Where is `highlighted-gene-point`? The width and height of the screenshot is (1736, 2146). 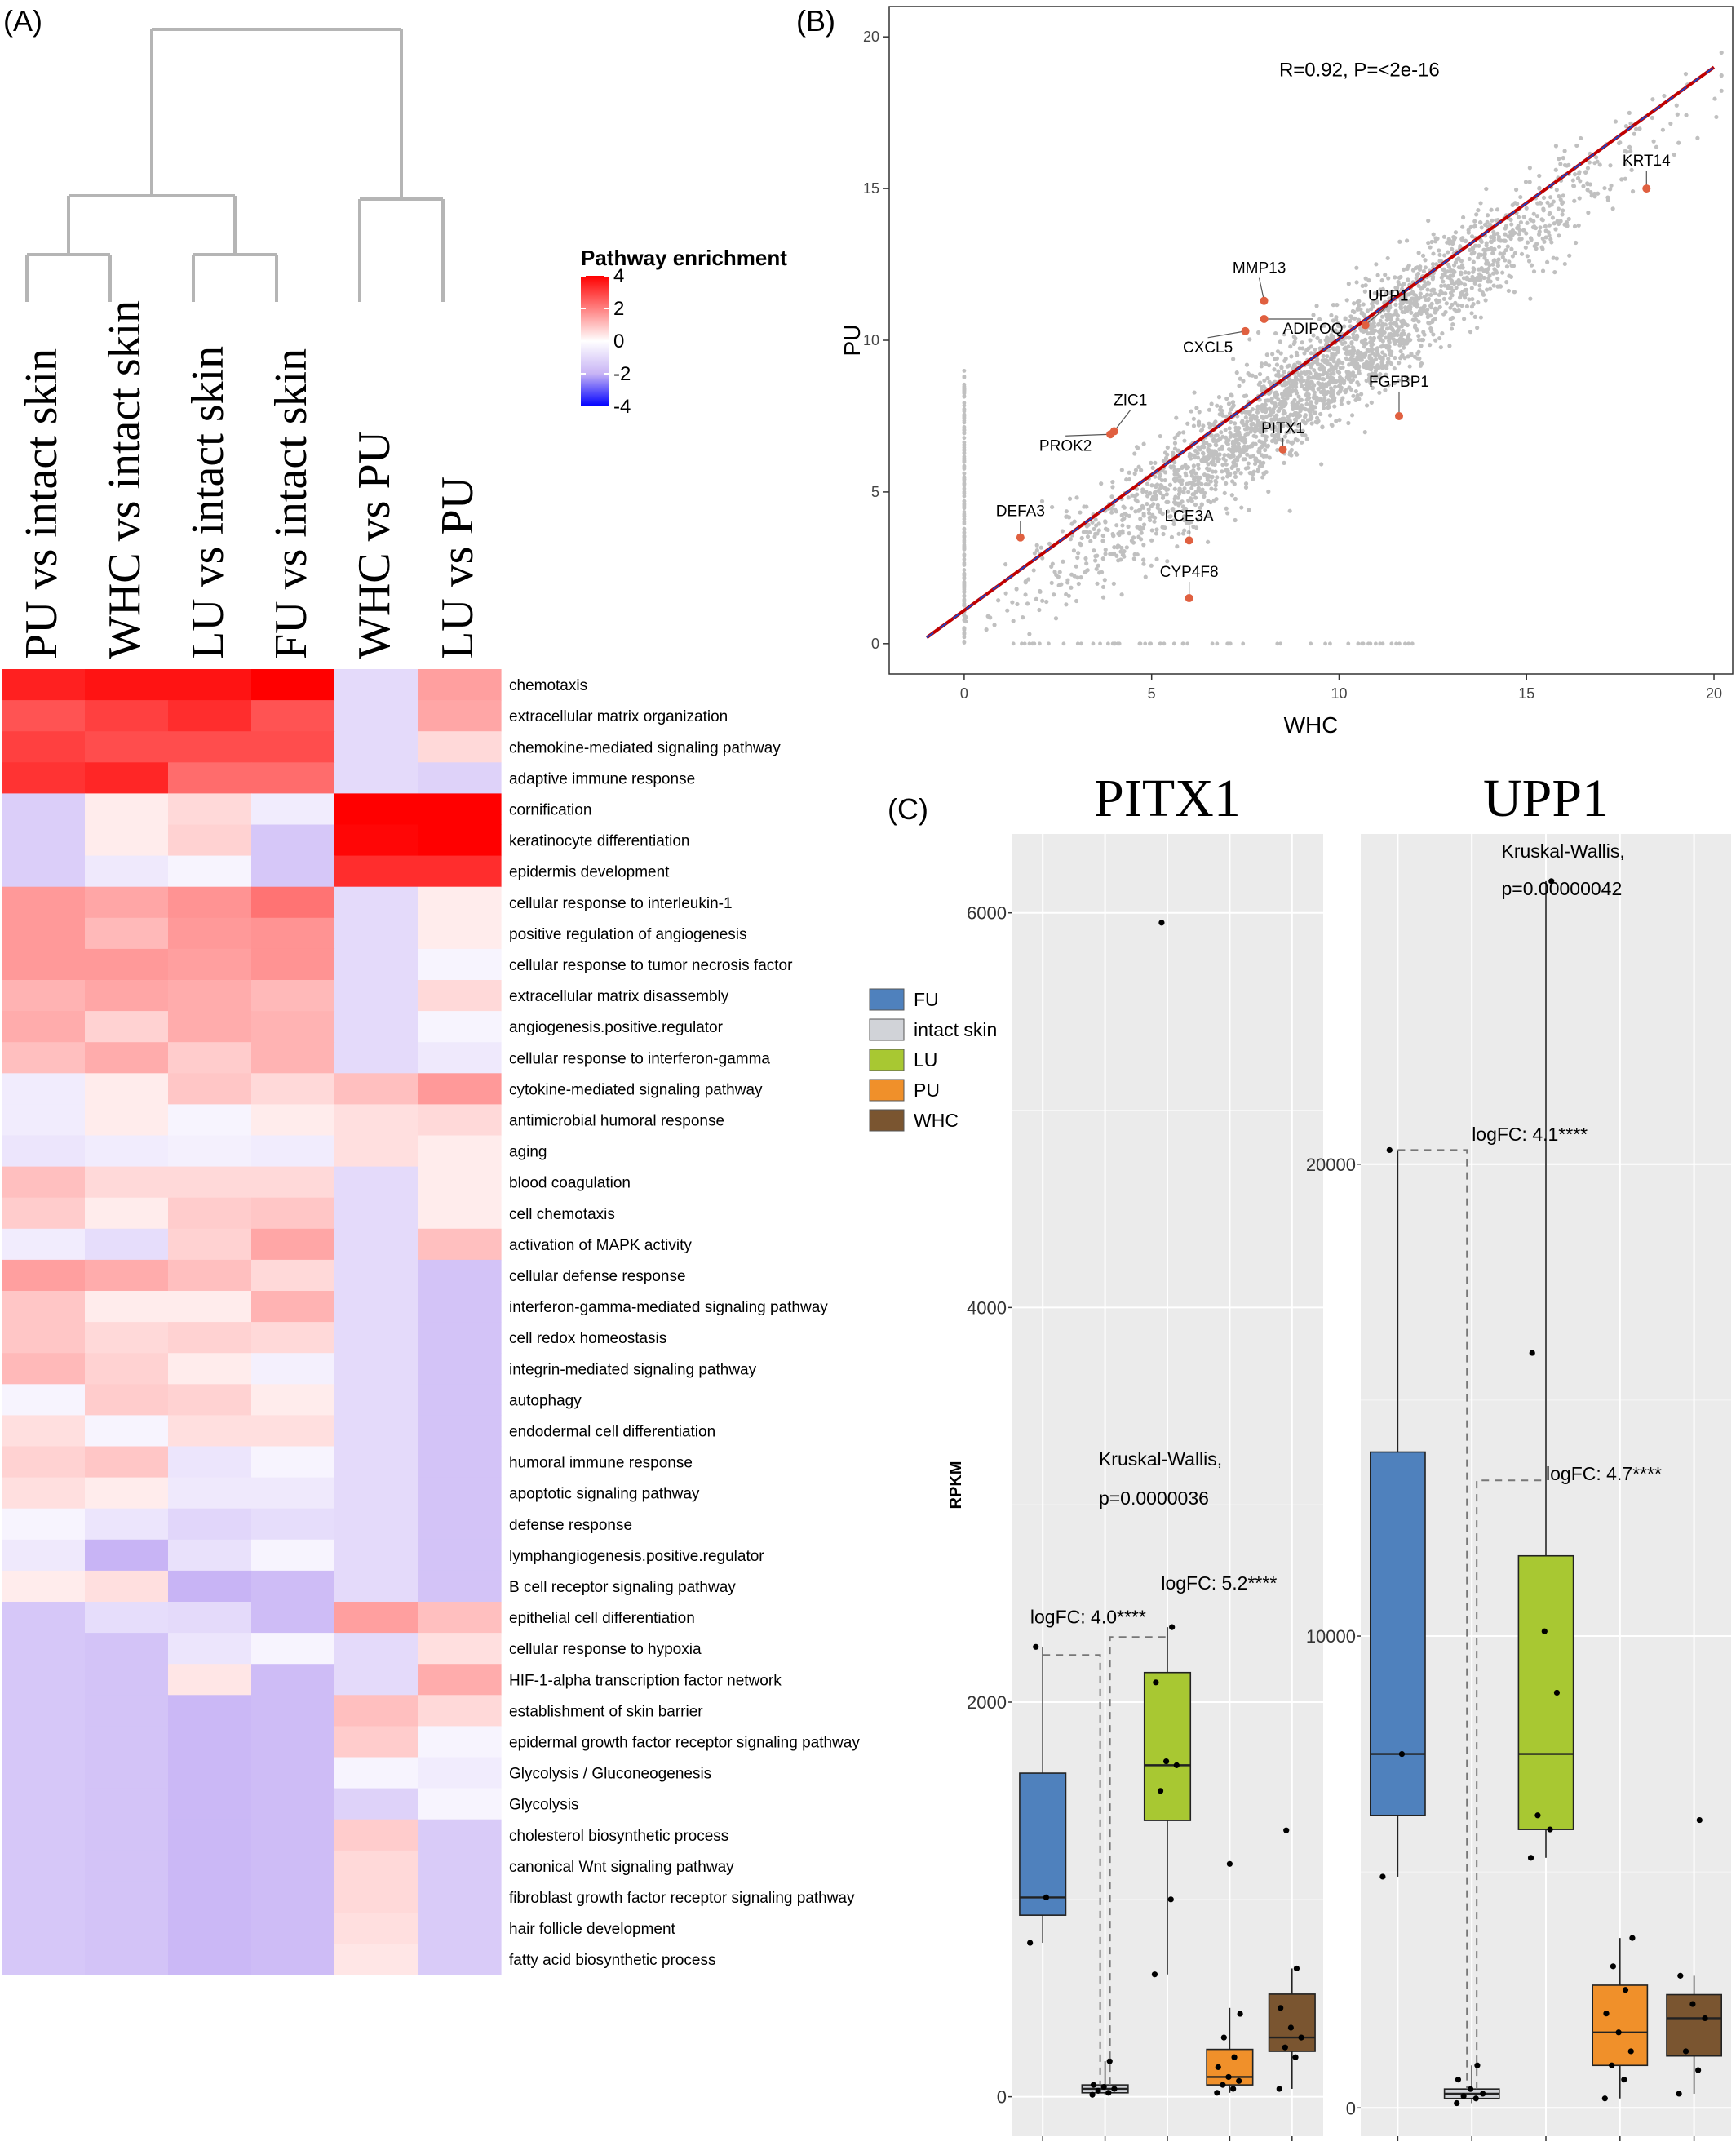
highlighted-gene-point is located at coordinates (1646, 188).